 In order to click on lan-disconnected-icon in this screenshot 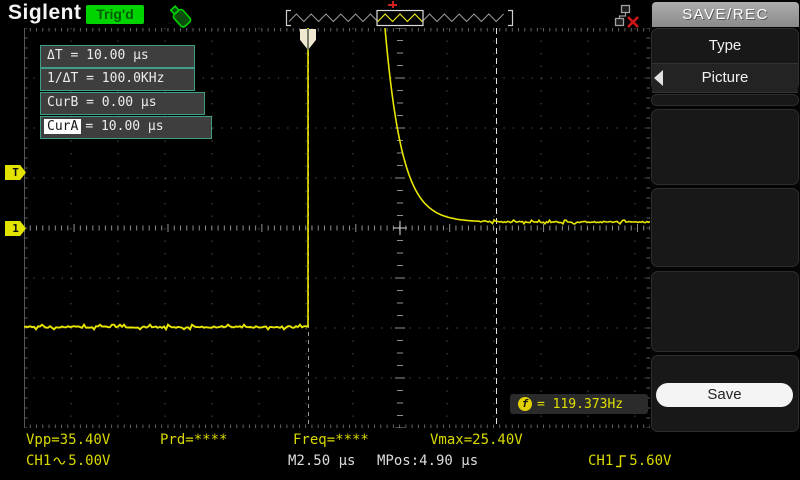, I will do `click(626, 16)`.